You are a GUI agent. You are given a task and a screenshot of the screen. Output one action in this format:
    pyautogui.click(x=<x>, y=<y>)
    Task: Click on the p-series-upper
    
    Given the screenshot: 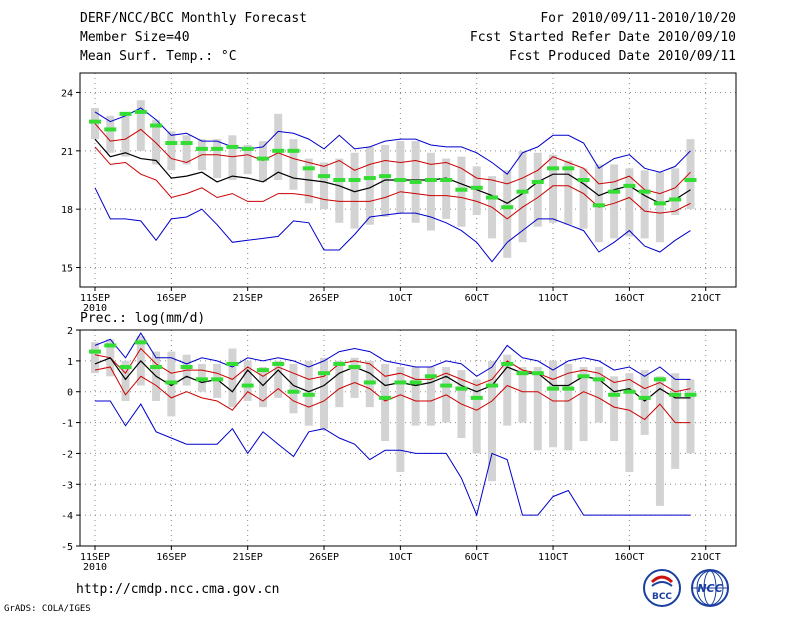 What is the action you would take?
    pyautogui.click(x=392, y=370)
    